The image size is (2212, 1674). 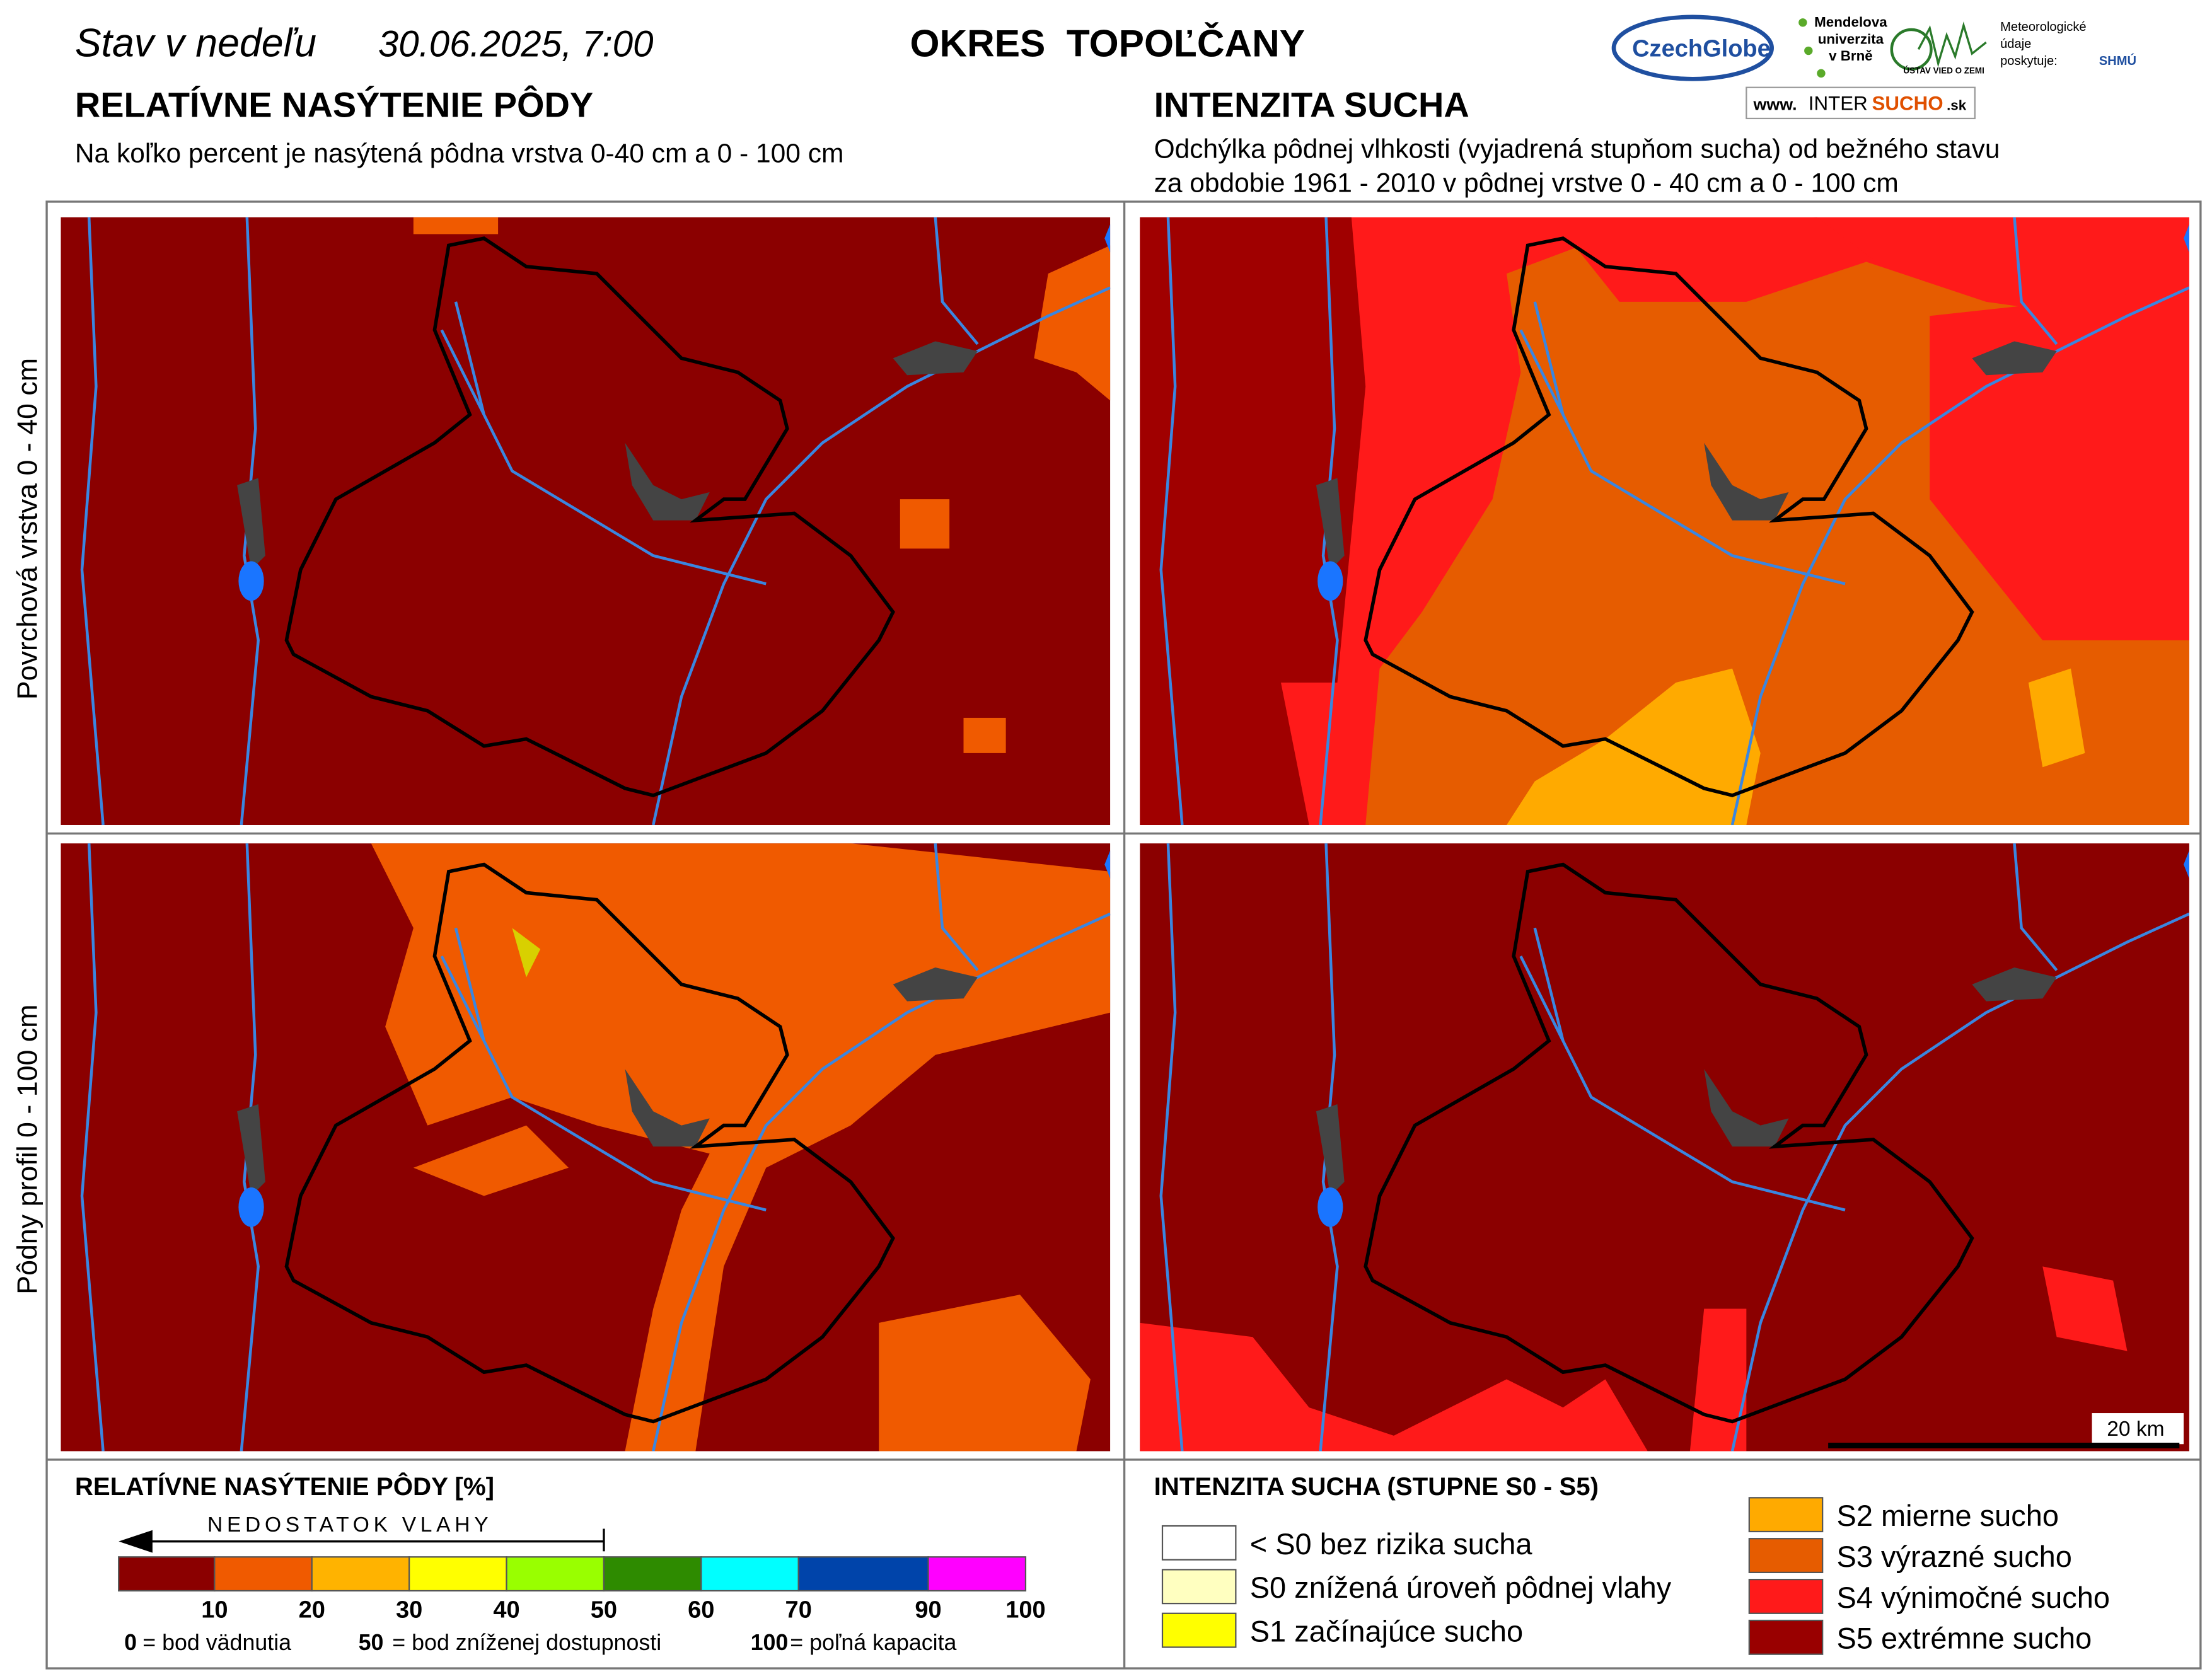 I want to click on left-title: RELATÍVNE NASÝTENIE PÔDY, so click(x=334, y=105).